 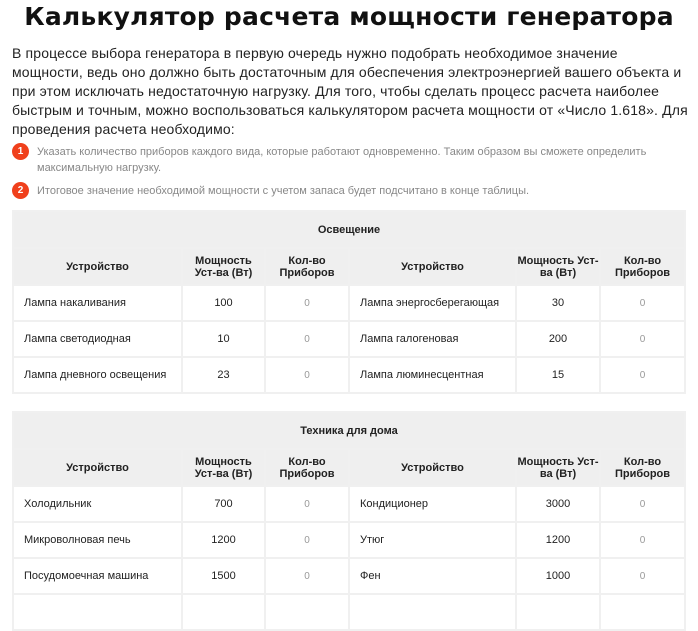 I want to click on device-name: Лампа накаливания, so click(x=97, y=303).